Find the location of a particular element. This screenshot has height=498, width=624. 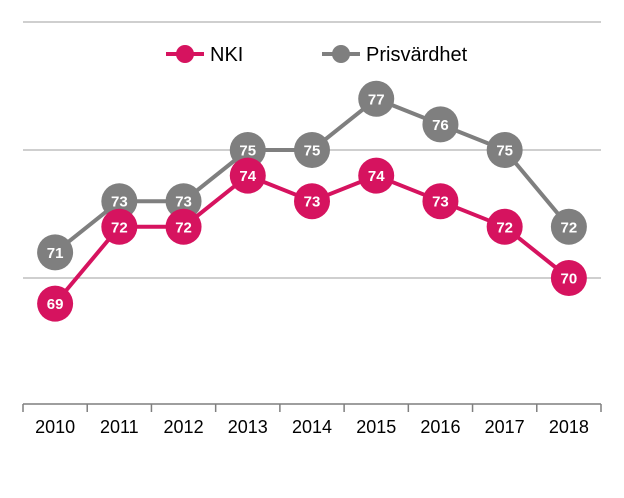

legend-item-nki: NKI is located at coordinates (204, 55).